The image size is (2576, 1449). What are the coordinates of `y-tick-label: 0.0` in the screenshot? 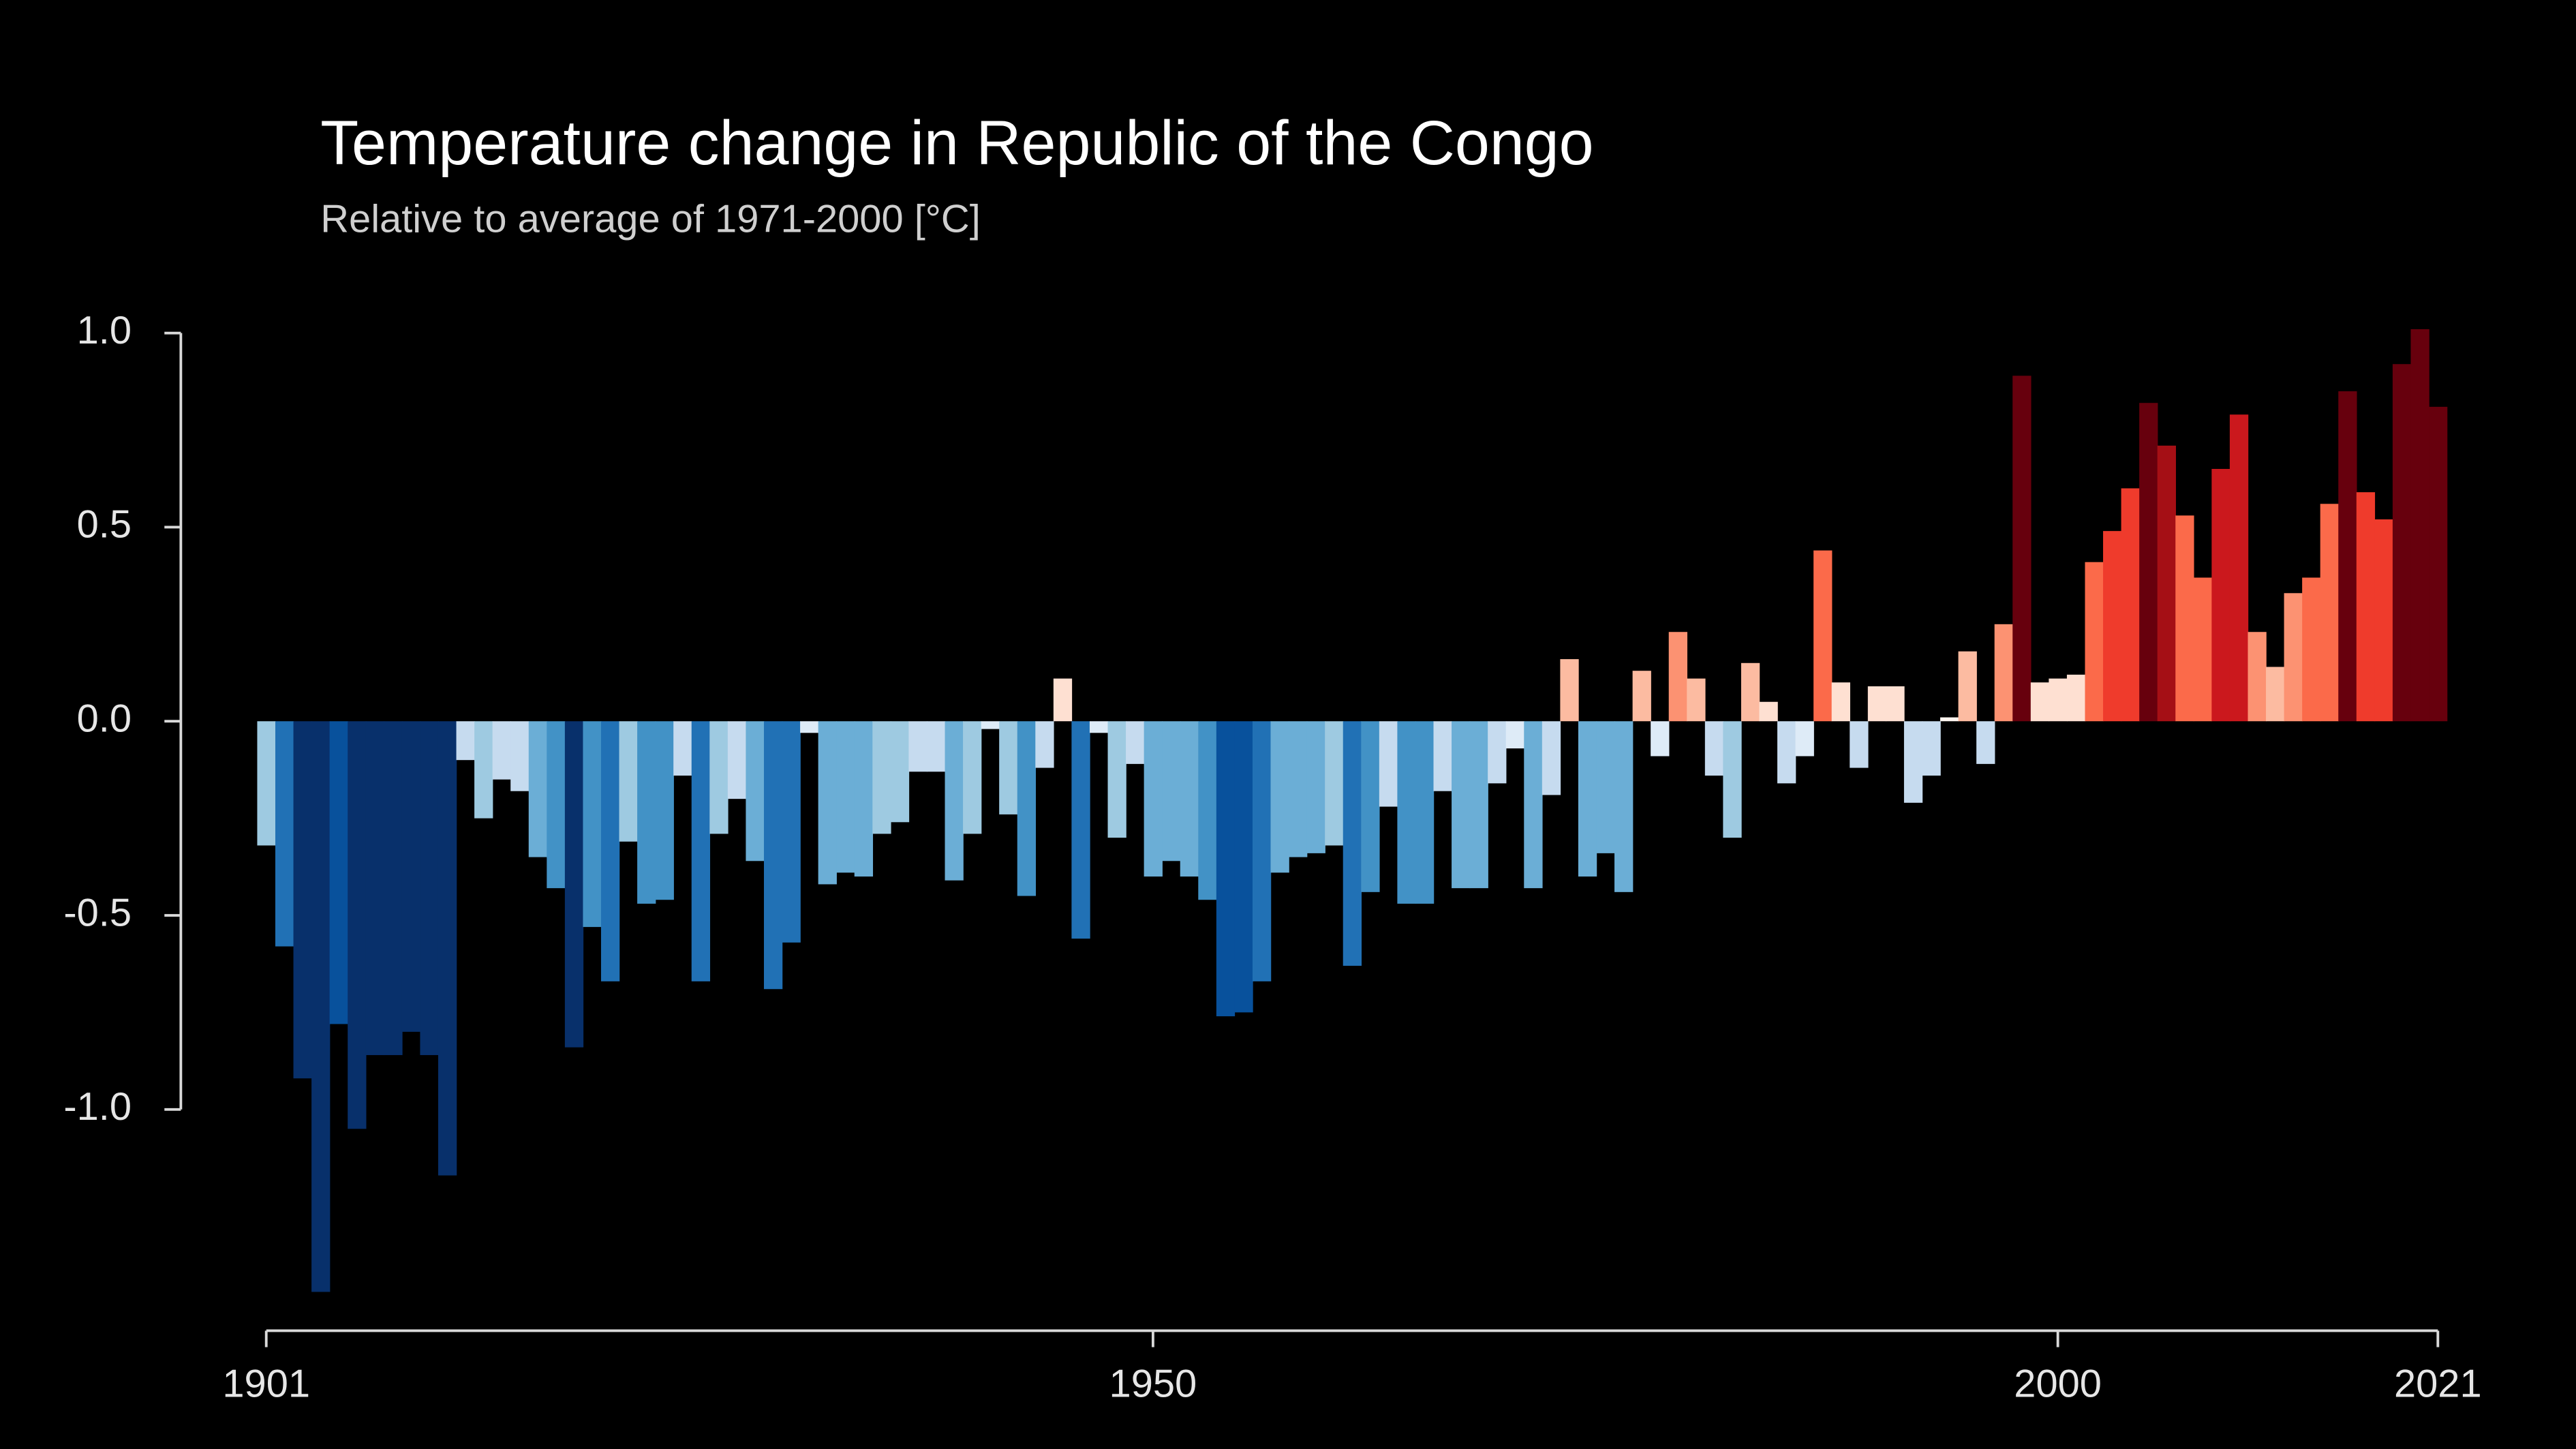 It's located at (105, 719).